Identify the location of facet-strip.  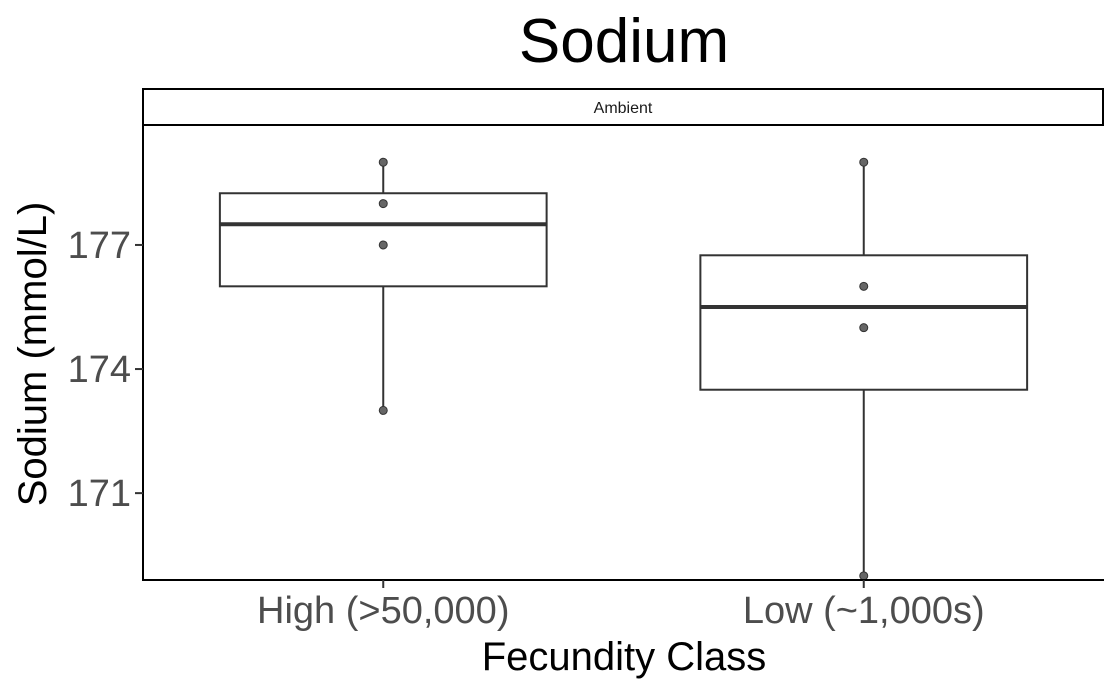
(623, 107).